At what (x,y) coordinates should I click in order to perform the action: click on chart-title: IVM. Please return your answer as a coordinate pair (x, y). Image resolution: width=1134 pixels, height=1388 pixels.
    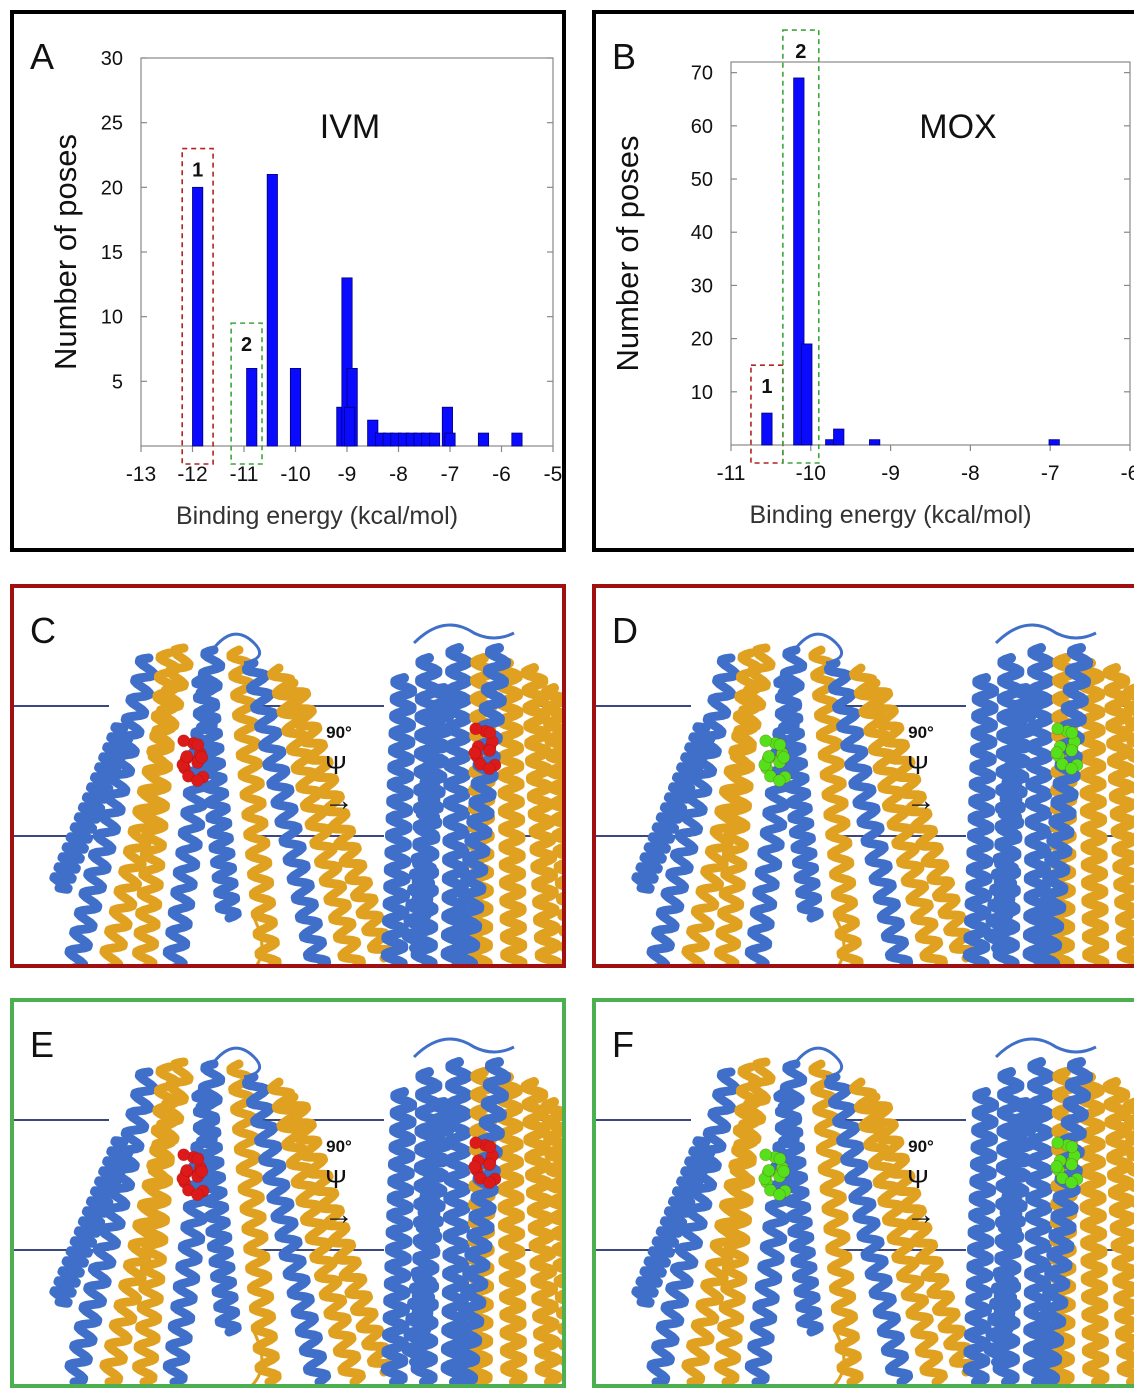
    Looking at the image, I should click on (350, 127).